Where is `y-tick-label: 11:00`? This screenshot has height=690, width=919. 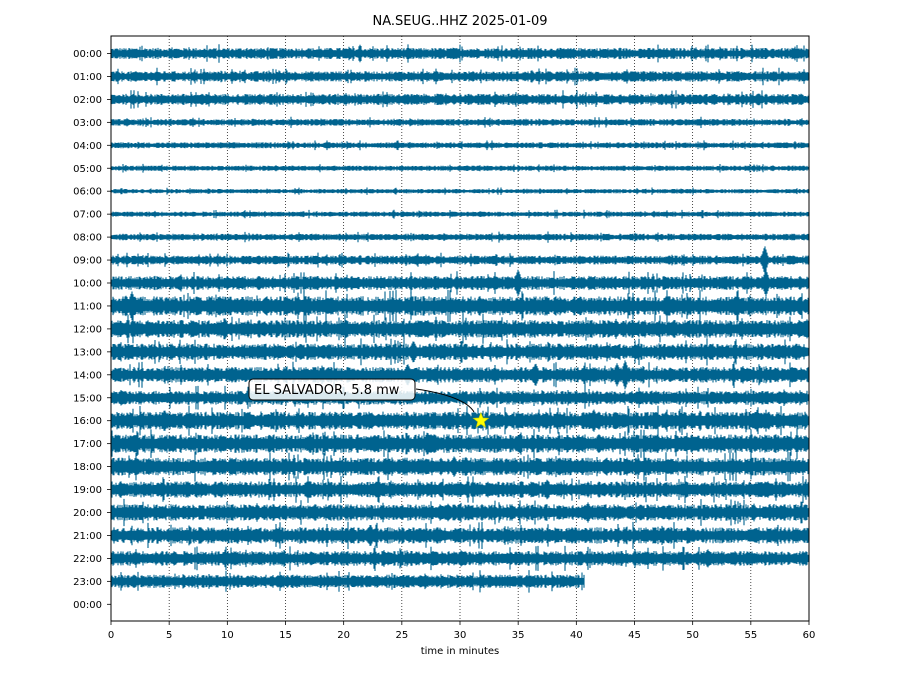 y-tick-label: 11:00 is located at coordinates (87, 306).